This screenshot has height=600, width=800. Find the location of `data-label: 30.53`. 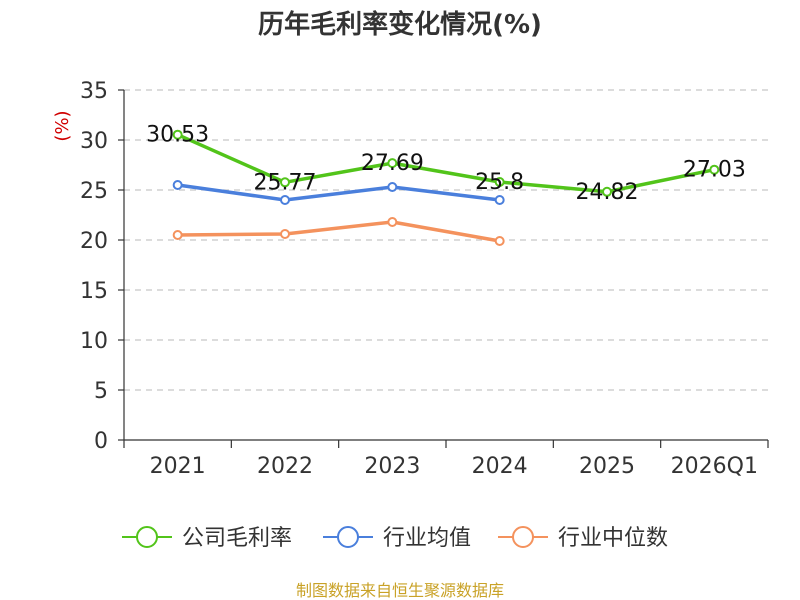

data-label: 30.53 is located at coordinates (177, 135).